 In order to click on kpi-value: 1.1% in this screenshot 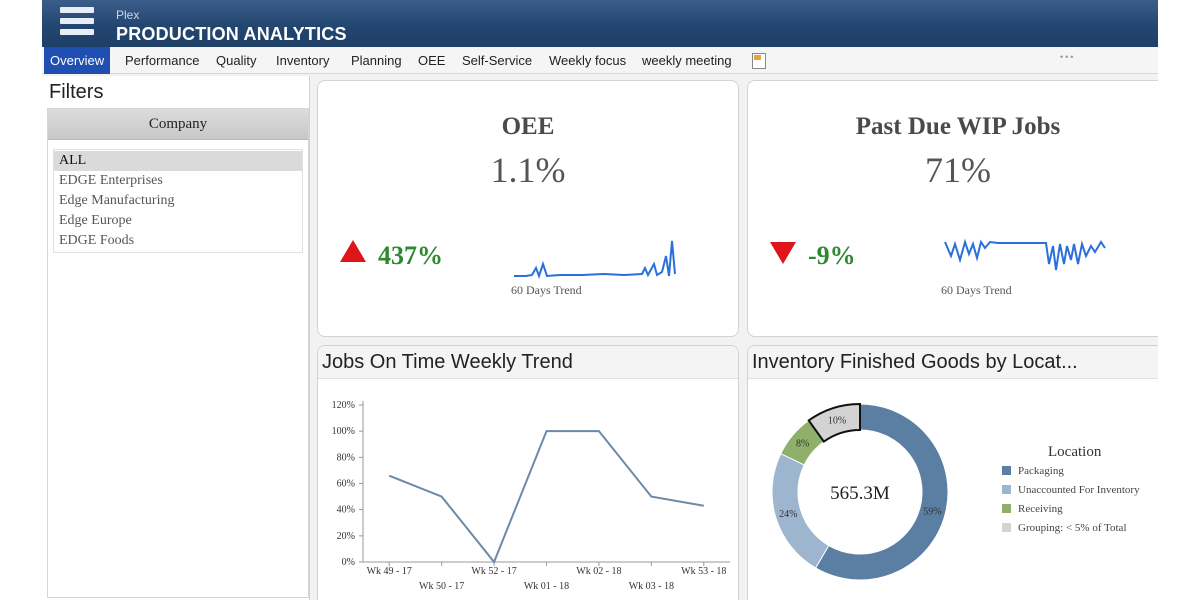, I will do `click(528, 170)`.